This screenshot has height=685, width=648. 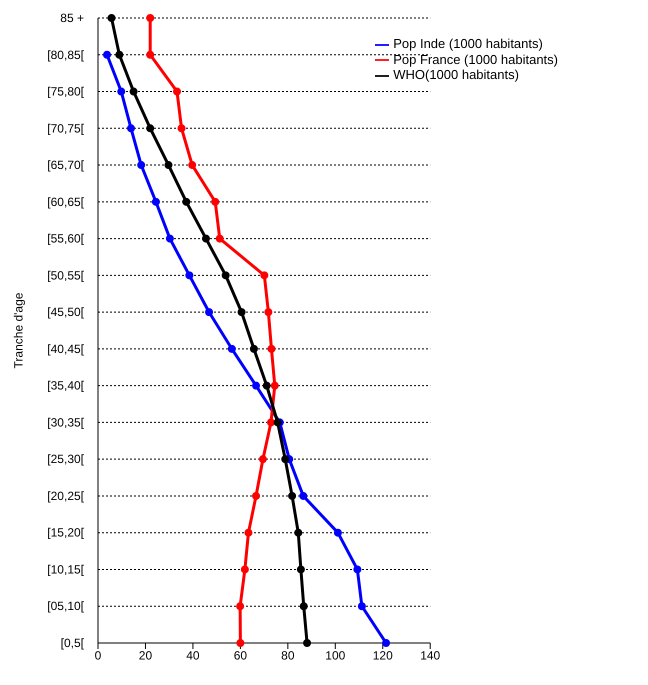 I want to click on y-tick-label: [70,75[, so click(x=66, y=128).